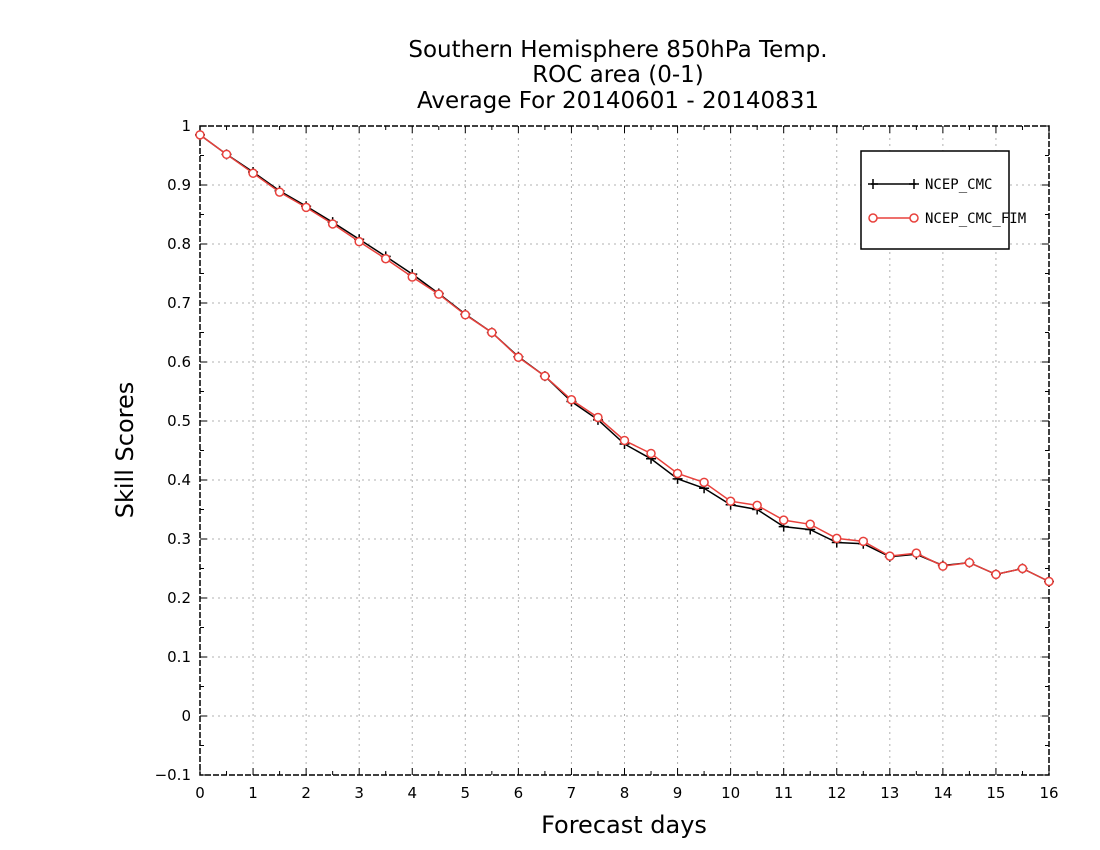  I want to click on legend-label: NCEP_CMC, so click(958, 185).